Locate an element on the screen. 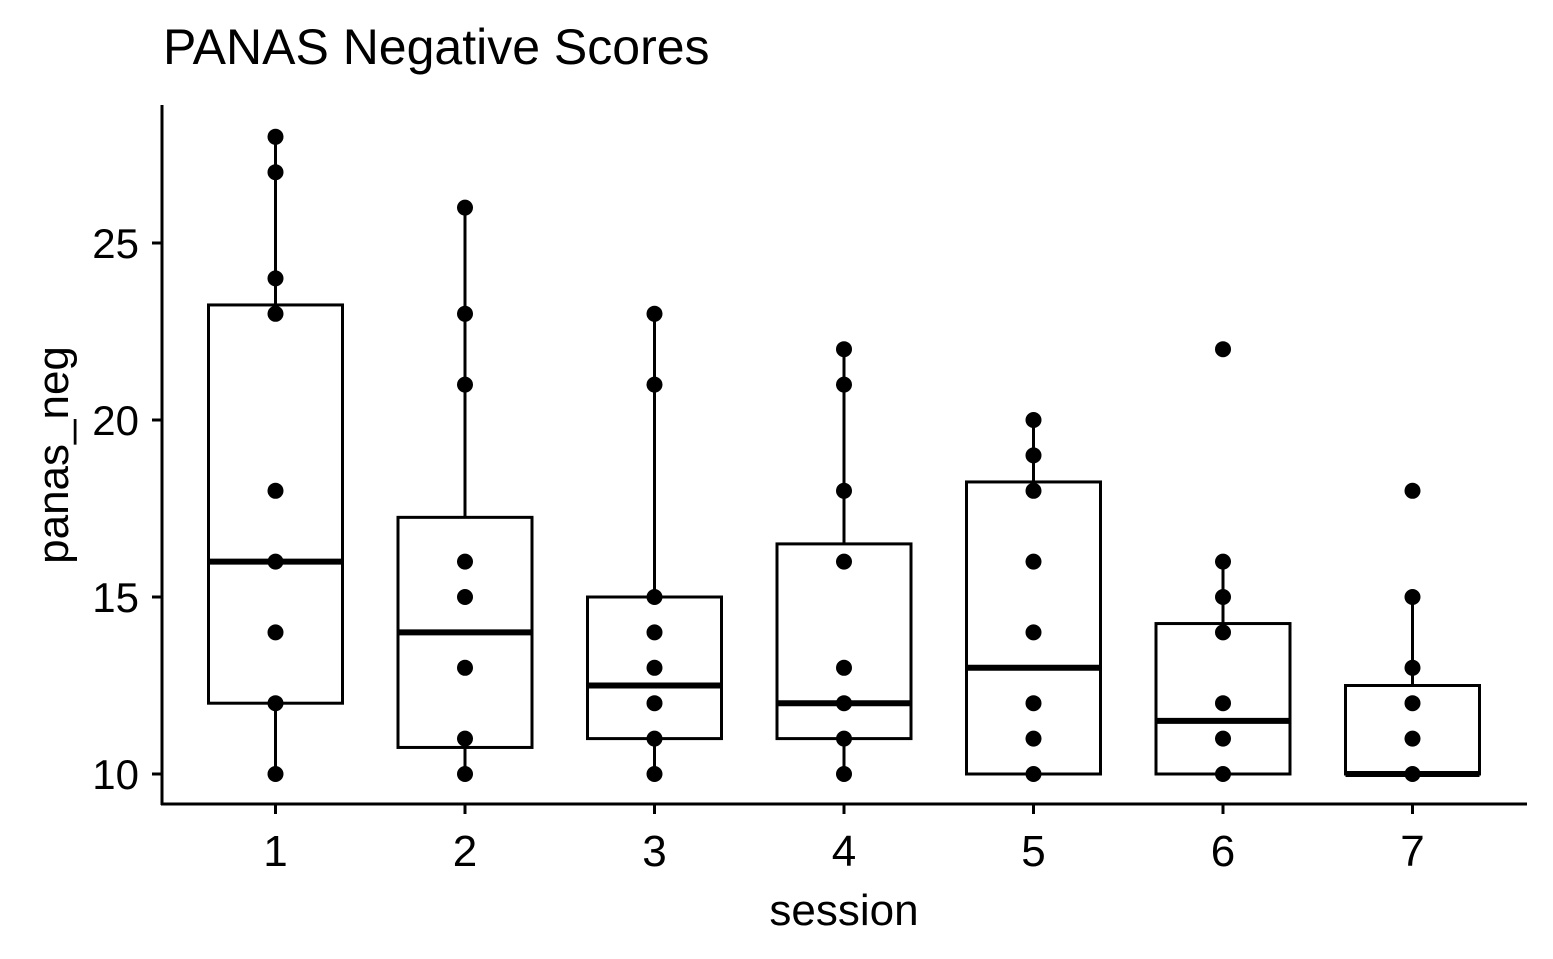 Image resolution: width=1553 pixels, height=959 pixels. y-tick-label: 20 is located at coordinates (115, 420).